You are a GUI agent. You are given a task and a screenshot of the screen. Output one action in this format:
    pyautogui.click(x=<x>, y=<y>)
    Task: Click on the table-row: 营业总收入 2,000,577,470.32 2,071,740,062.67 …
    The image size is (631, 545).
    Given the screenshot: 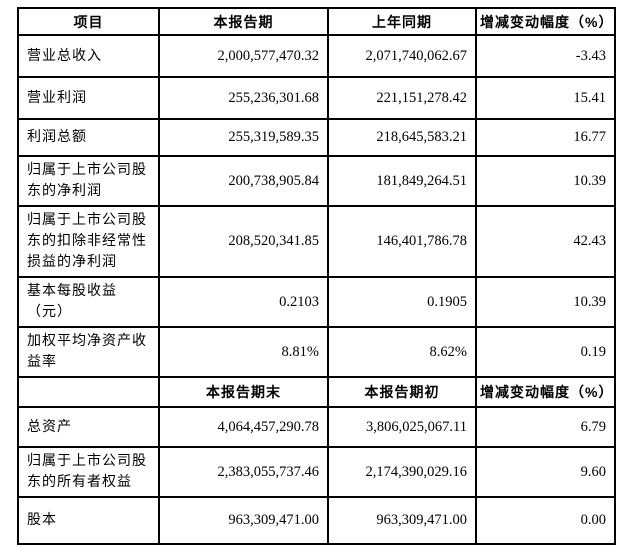 What is the action you would take?
    pyautogui.click(x=316, y=56)
    